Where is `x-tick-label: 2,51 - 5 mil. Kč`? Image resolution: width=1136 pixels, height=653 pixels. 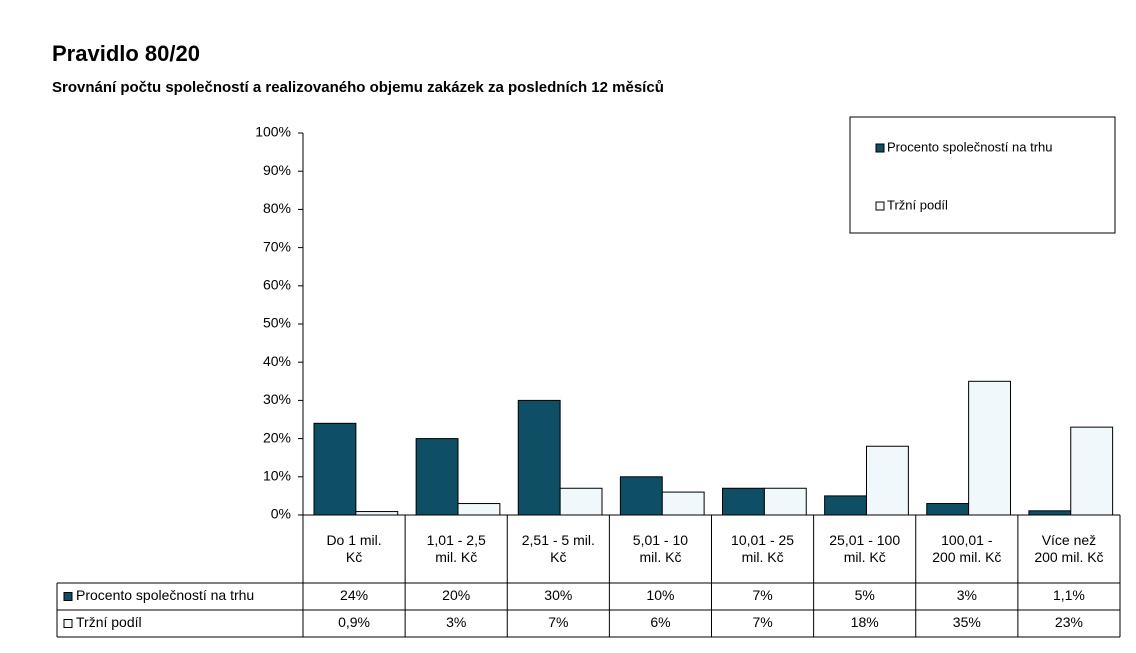 x-tick-label: 2,51 - 5 mil. Kč is located at coordinates (558, 548).